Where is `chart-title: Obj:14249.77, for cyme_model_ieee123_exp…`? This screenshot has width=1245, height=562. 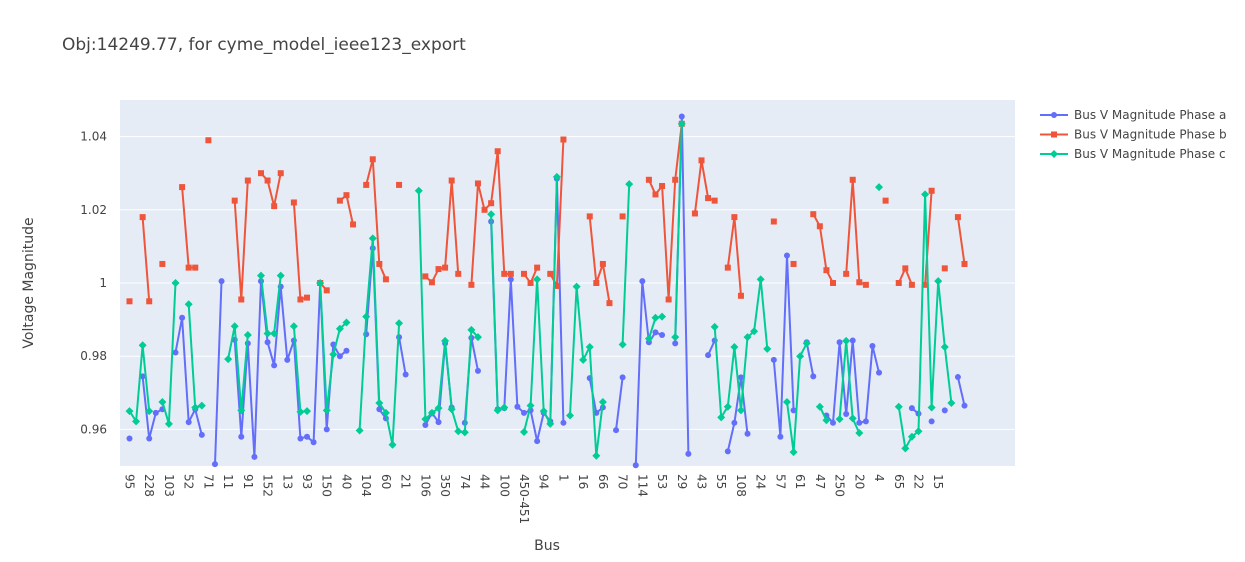 chart-title: Obj:14249.77, for cyme_model_ieee123_exp… is located at coordinates (264, 45).